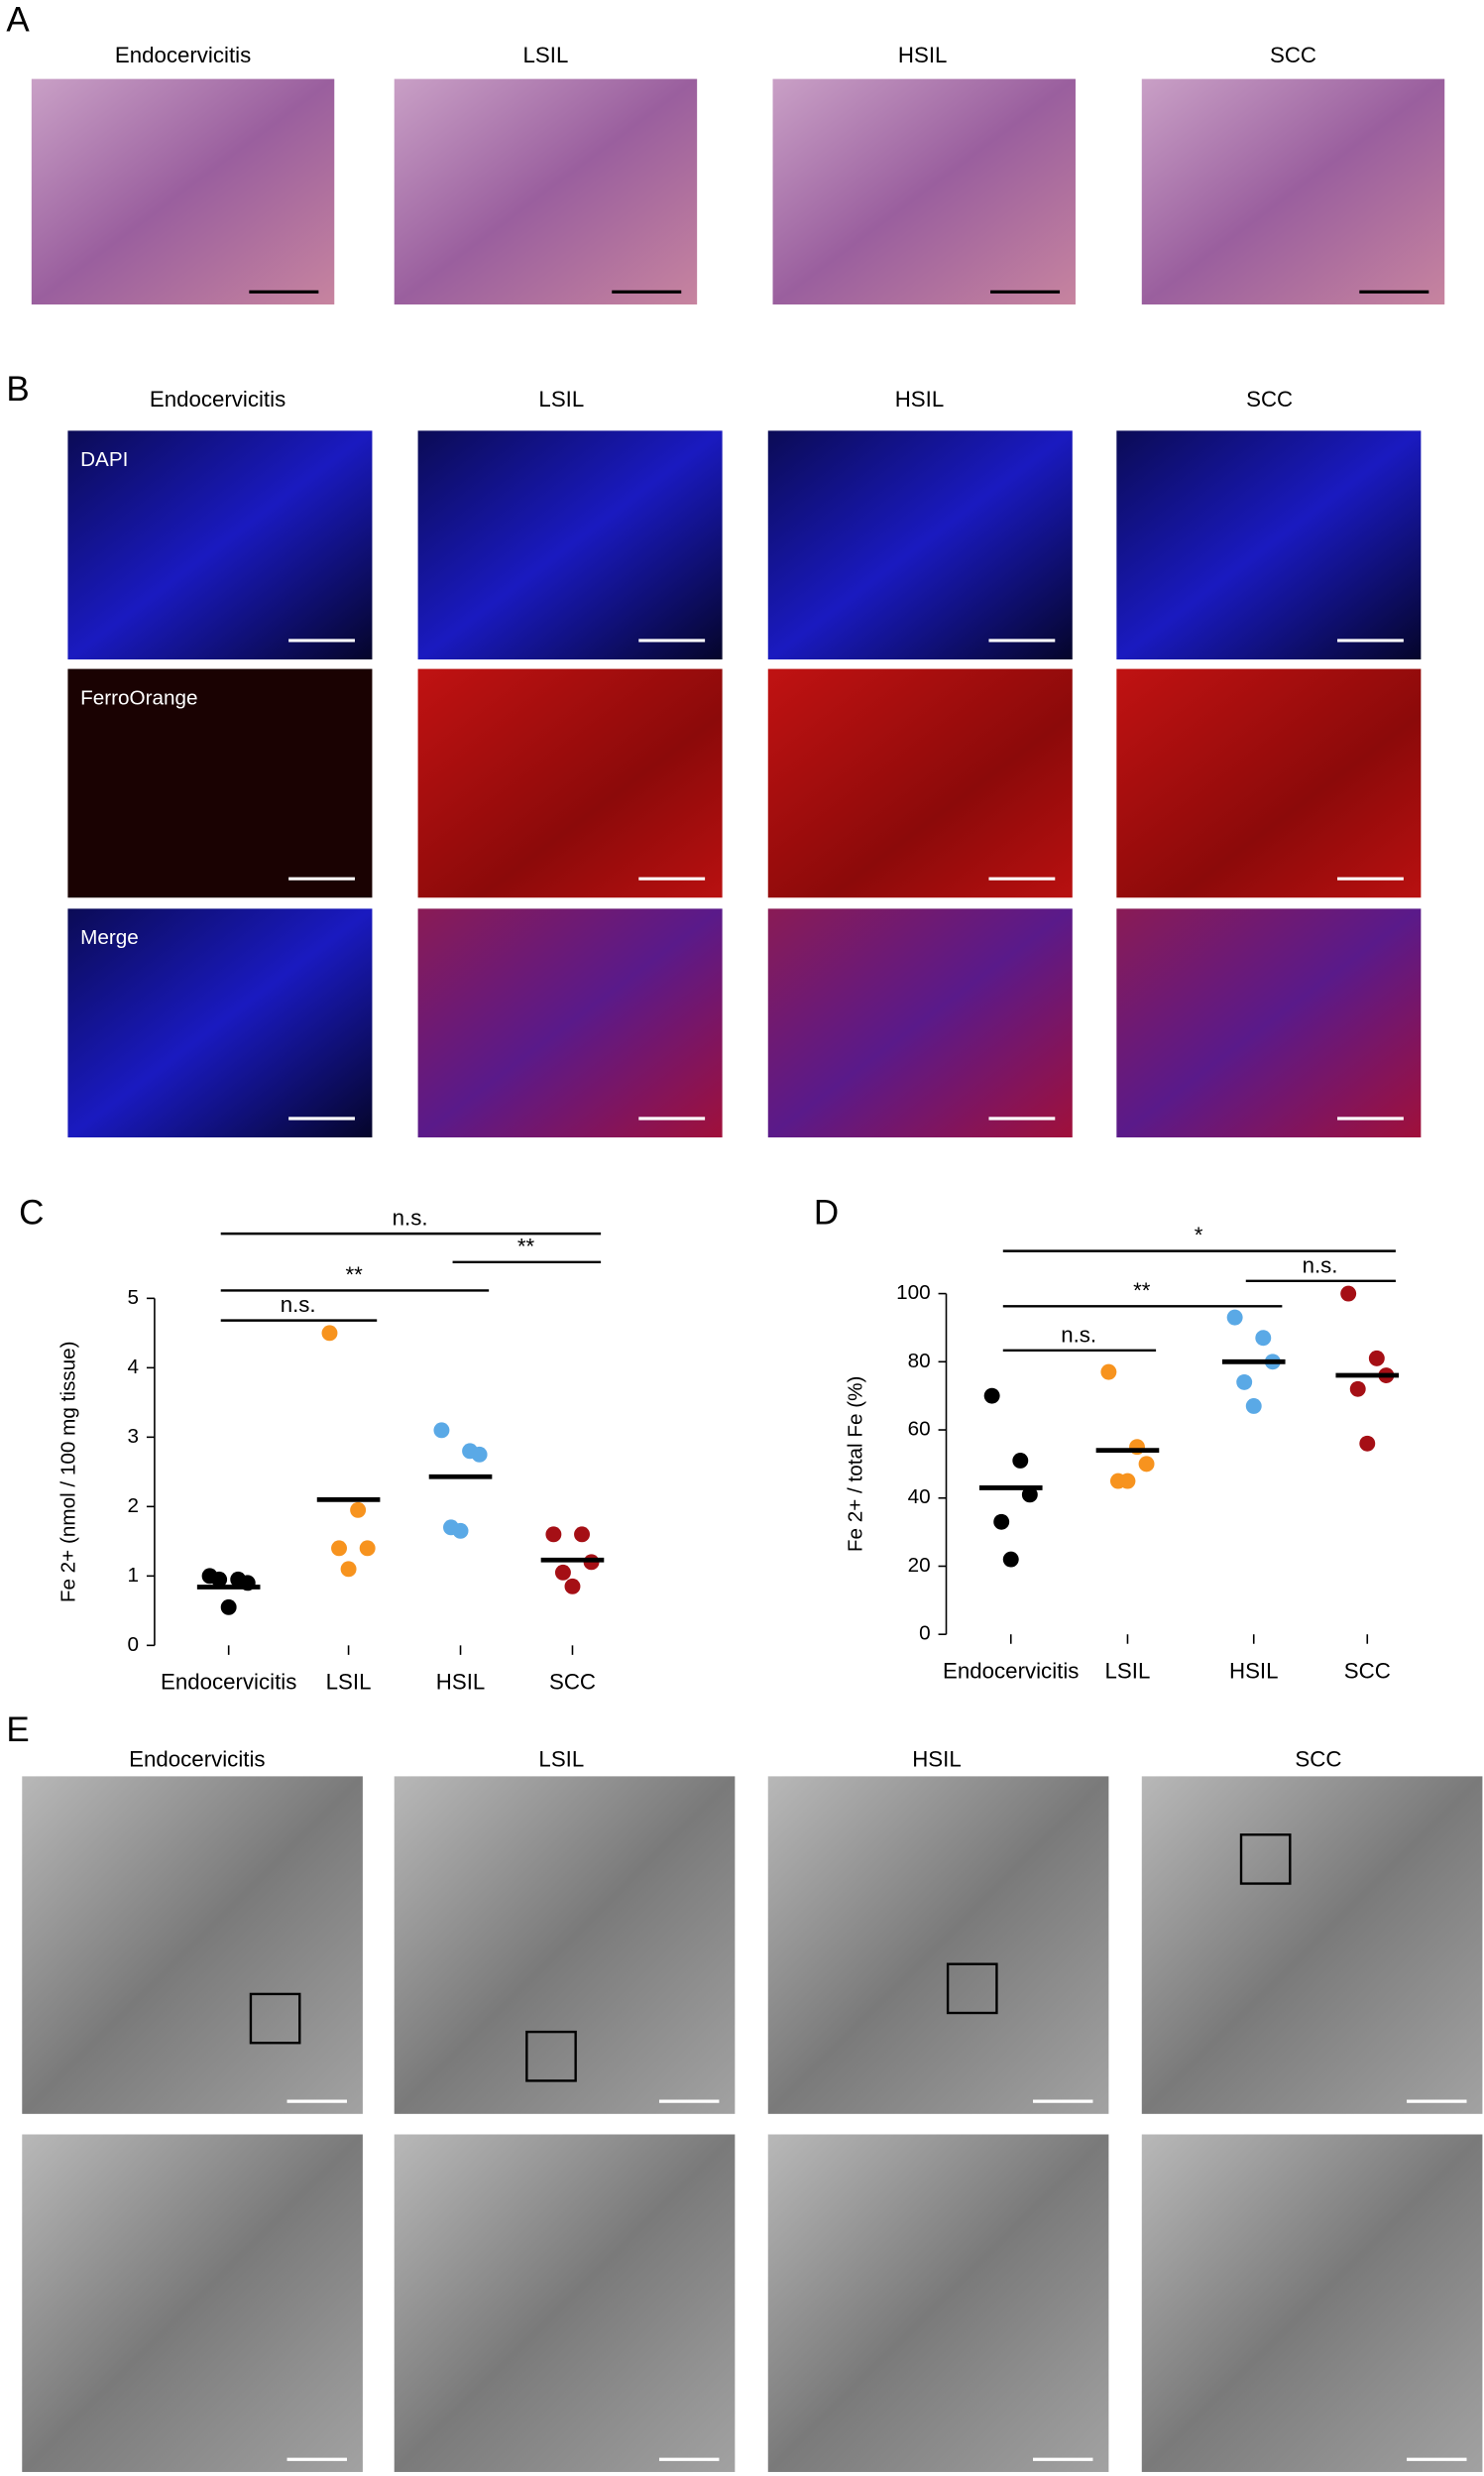 This screenshot has width=1484, height=2476. Describe the element at coordinates (31, 1212) in the screenshot. I see `panel-letter: C` at that location.